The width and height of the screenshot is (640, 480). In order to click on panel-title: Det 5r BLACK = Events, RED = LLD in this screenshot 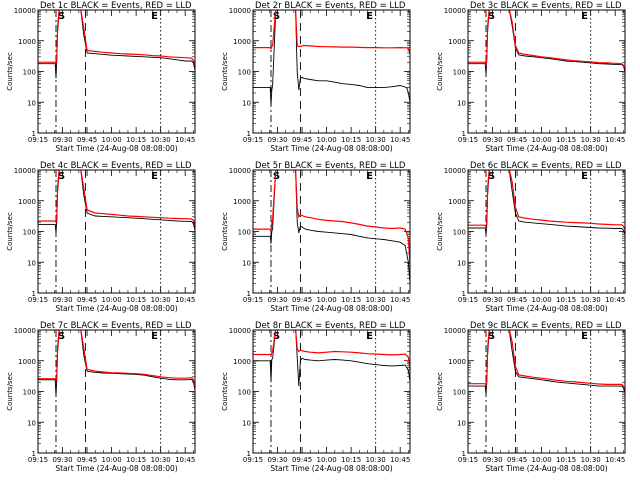, I will do `click(330, 166)`.